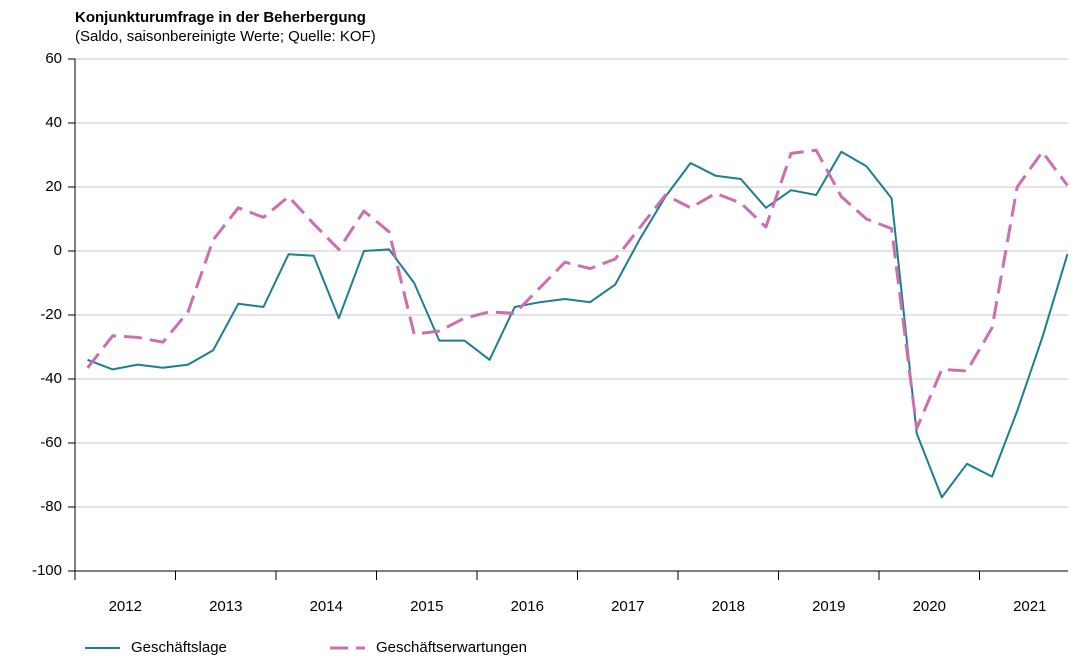 The height and width of the screenshot is (659, 1081). Describe the element at coordinates (1029, 606) in the screenshot. I see `x-tick-label: 2021` at that location.